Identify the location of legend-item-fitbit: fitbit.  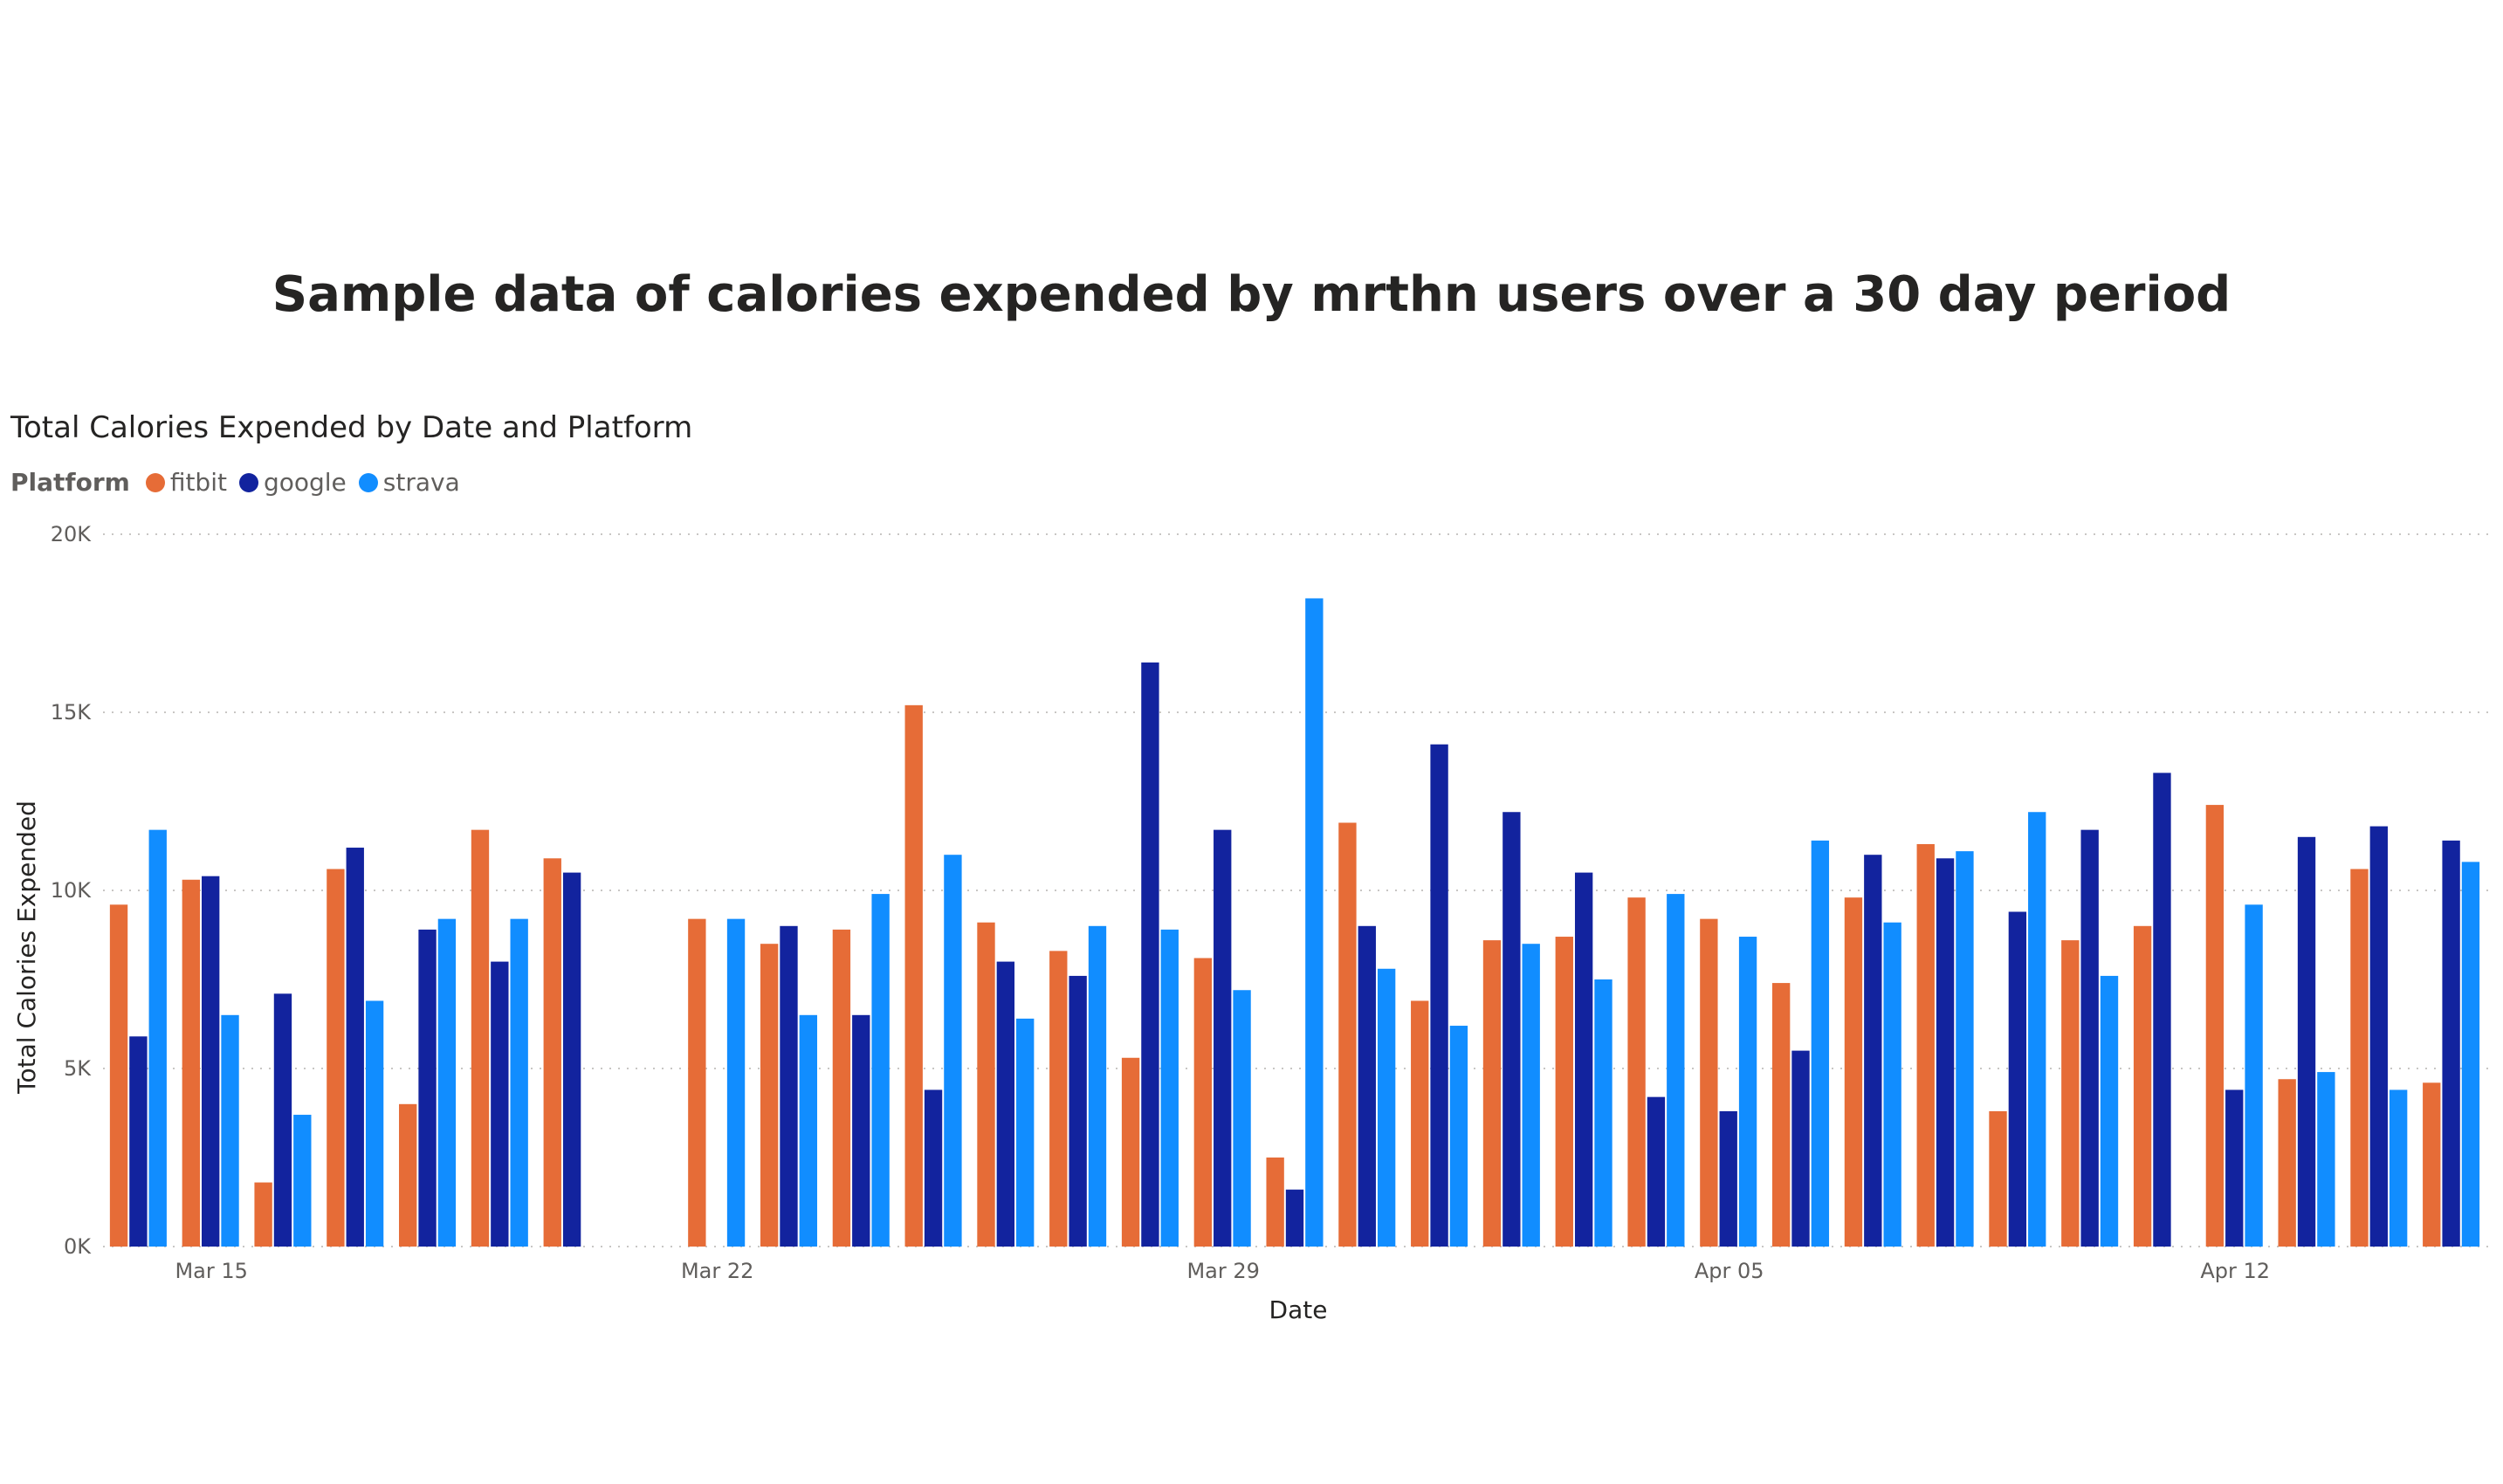
(186, 482).